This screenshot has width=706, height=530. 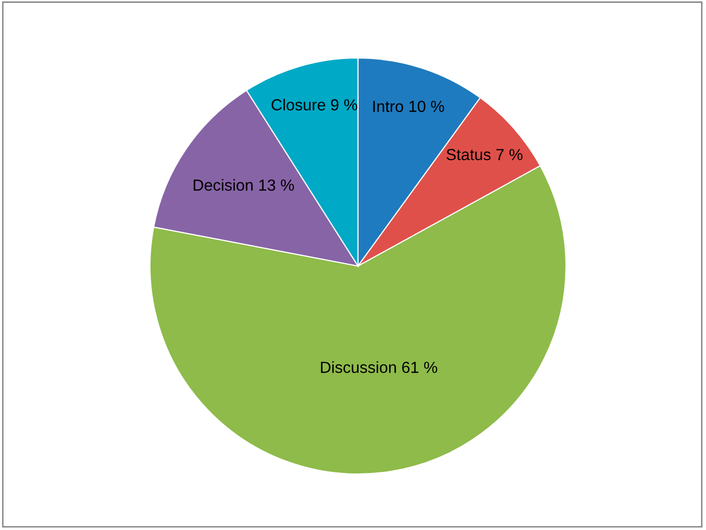 I want to click on slice-label: Intro, so click(x=388, y=106).